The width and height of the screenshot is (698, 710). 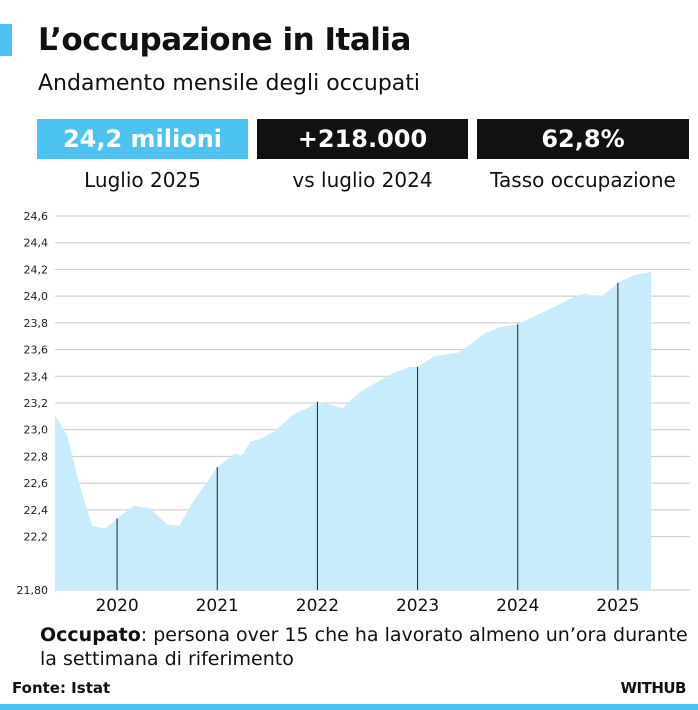 What do you see at coordinates (36, 483) in the screenshot?
I see `y-tick-label: 22,6` at bounding box center [36, 483].